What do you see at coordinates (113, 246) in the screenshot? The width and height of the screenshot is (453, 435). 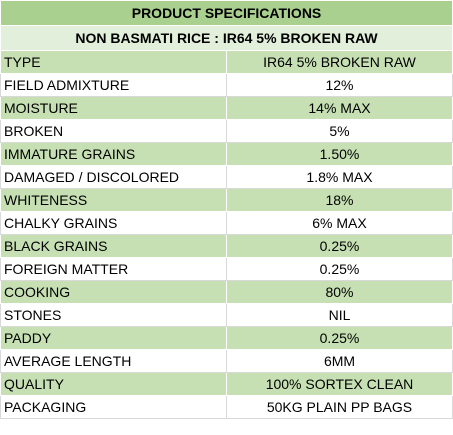 I see `parameter-cell: BLACK GRAINS` at bounding box center [113, 246].